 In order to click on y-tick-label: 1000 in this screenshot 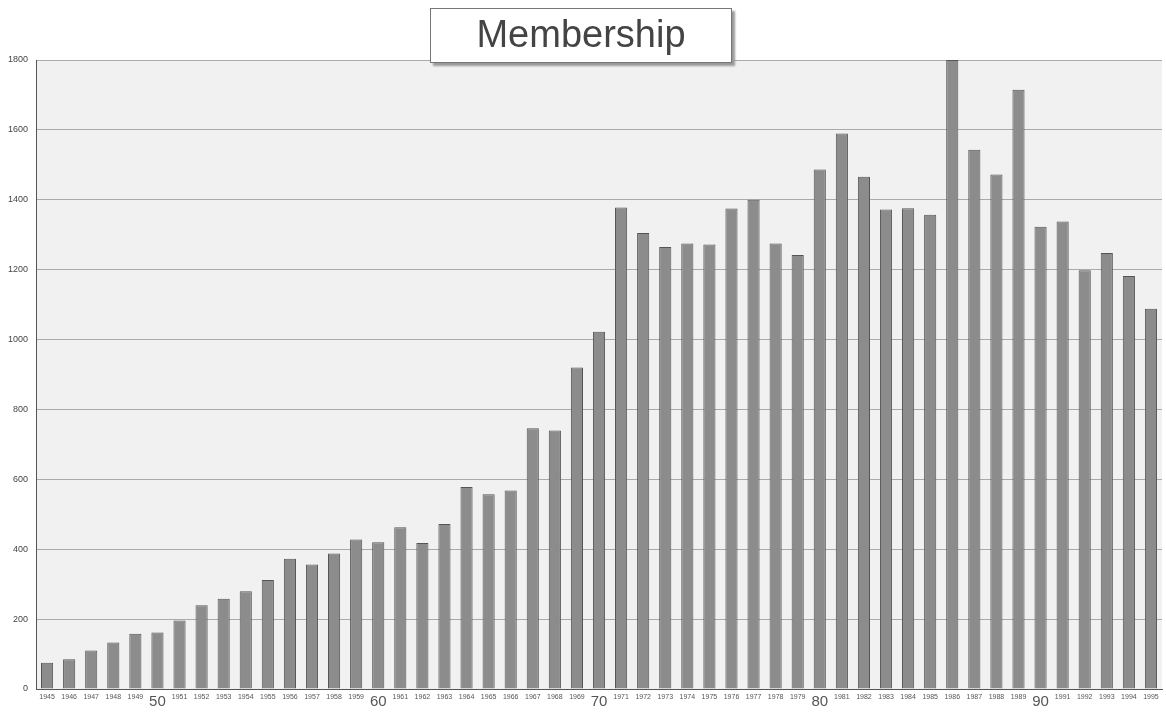, I will do `click(18, 339)`.